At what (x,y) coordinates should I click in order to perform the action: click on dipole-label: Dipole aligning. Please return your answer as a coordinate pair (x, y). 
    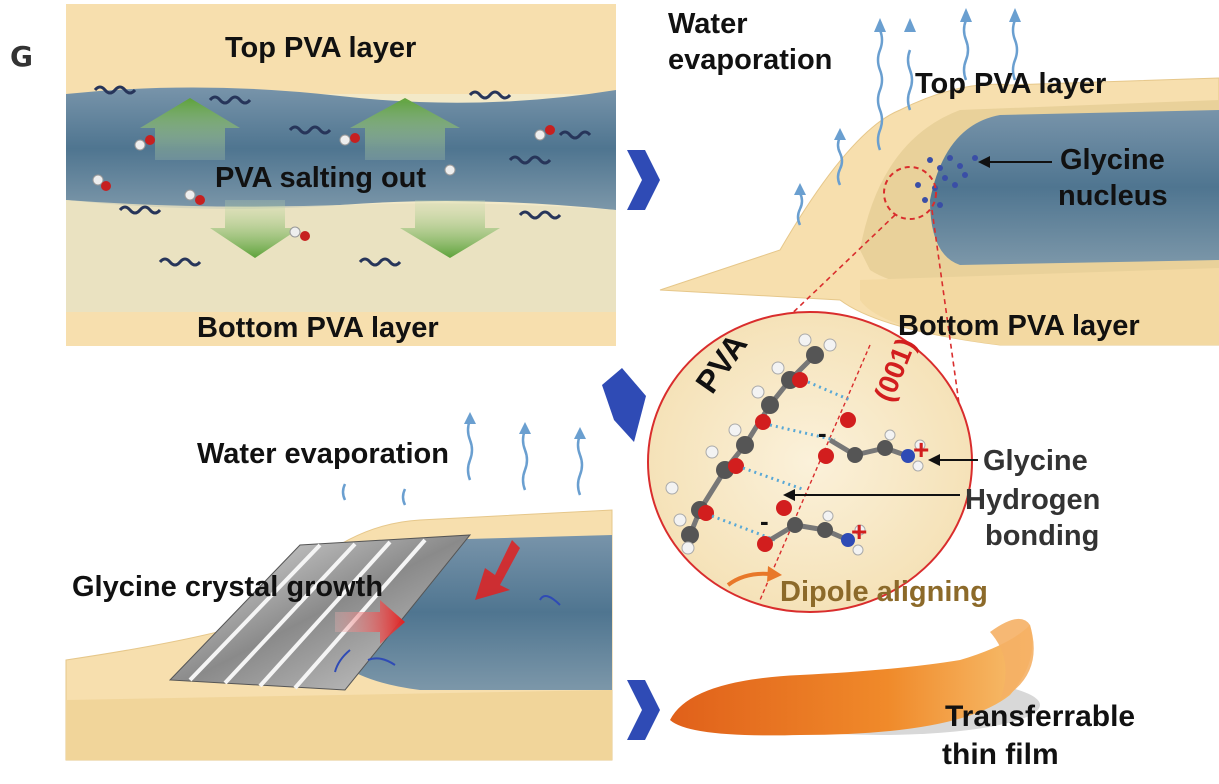
    Looking at the image, I should click on (884, 592).